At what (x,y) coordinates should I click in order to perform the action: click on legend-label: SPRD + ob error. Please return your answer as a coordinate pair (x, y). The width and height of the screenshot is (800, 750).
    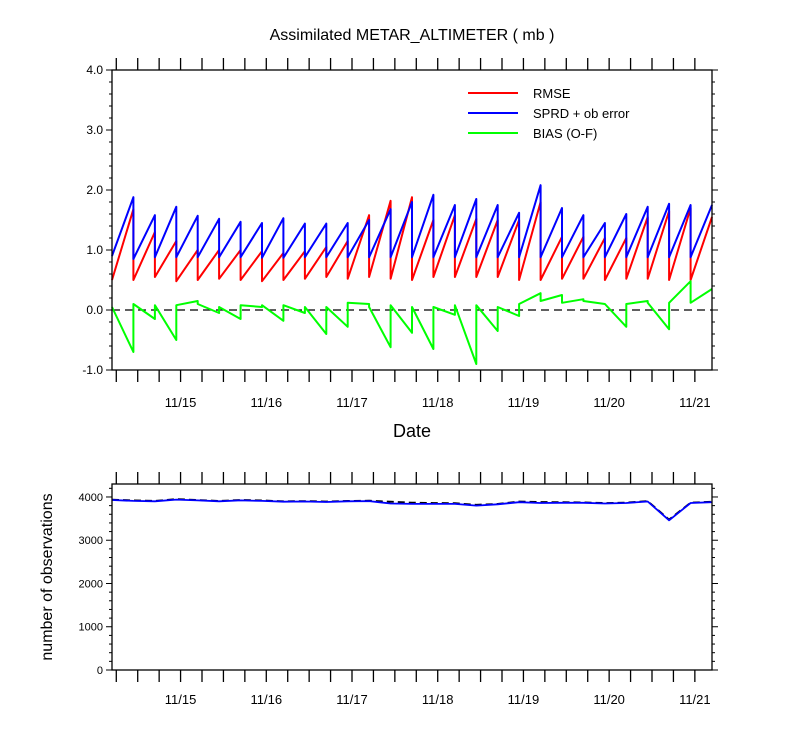
    Looking at the image, I should click on (581, 113).